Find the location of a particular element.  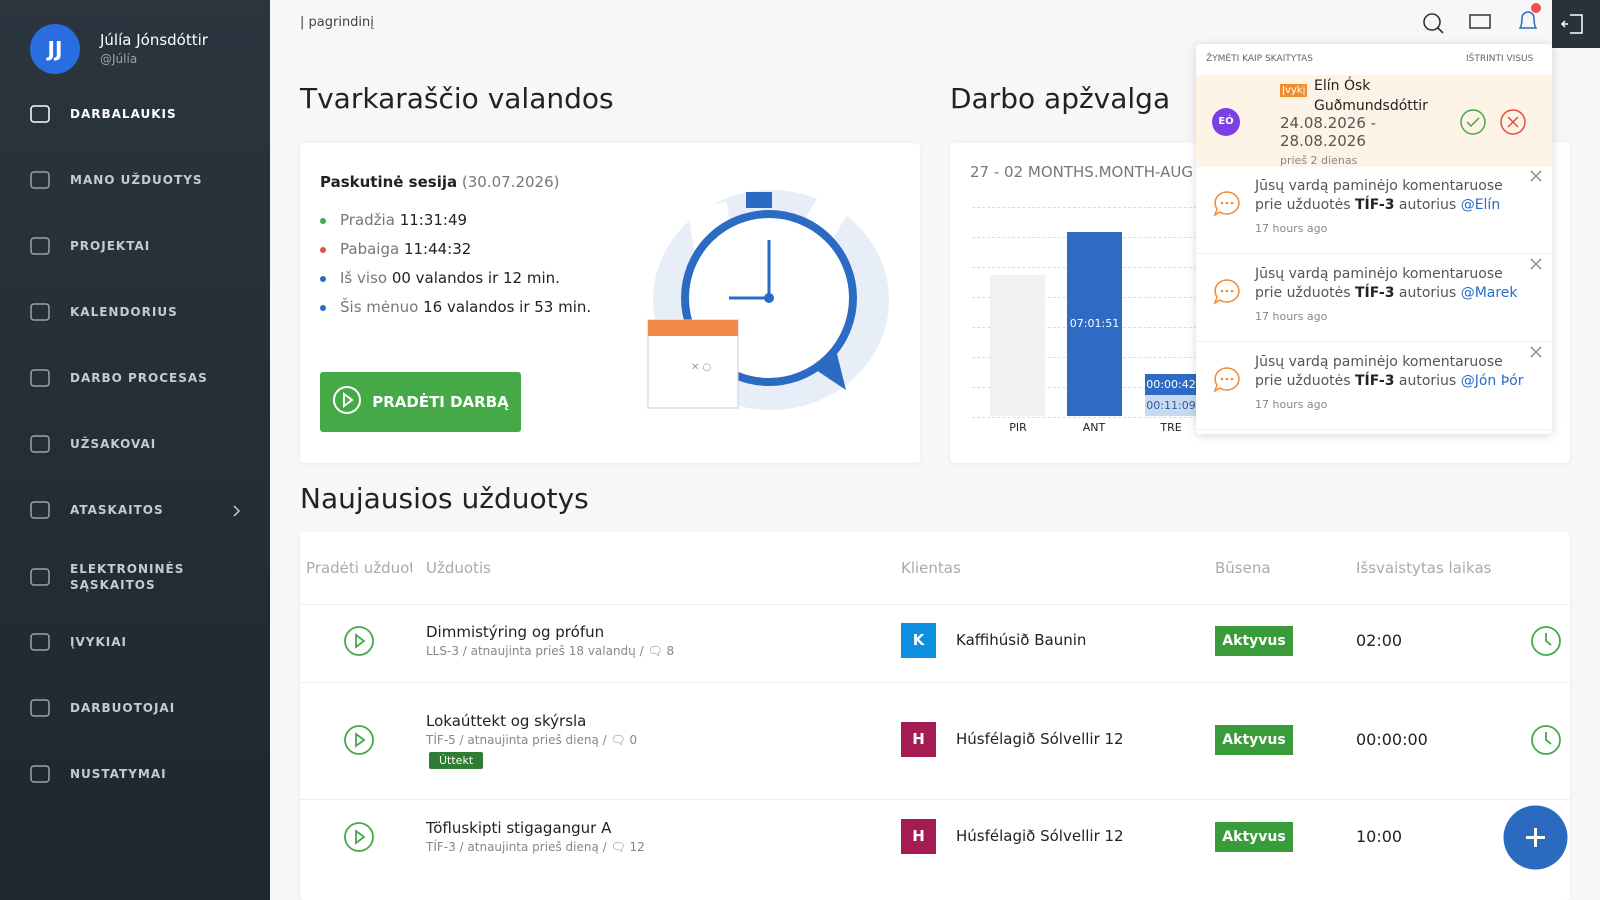

breadcrumb: | pagrindinį is located at coordinates (337, 22).